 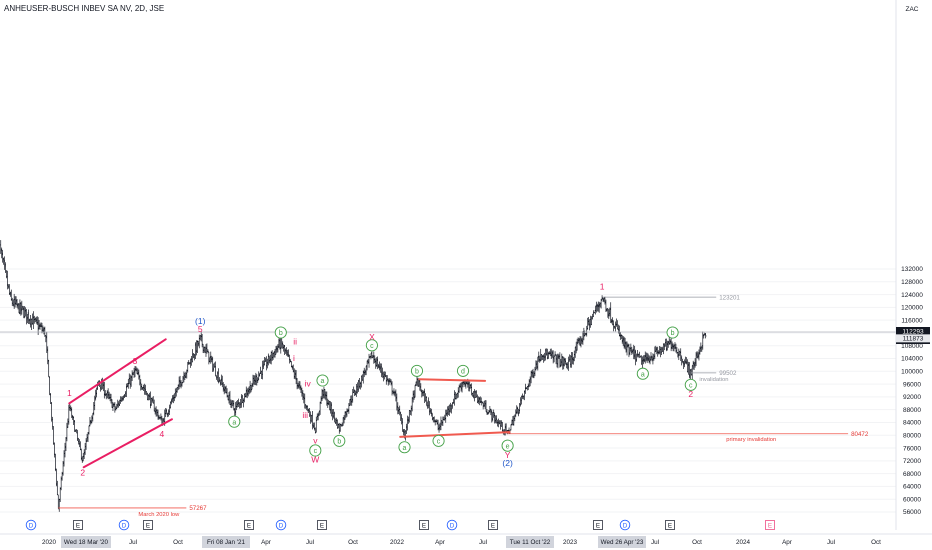 I want to click on wave-label: X, so click(x=372, y=337).